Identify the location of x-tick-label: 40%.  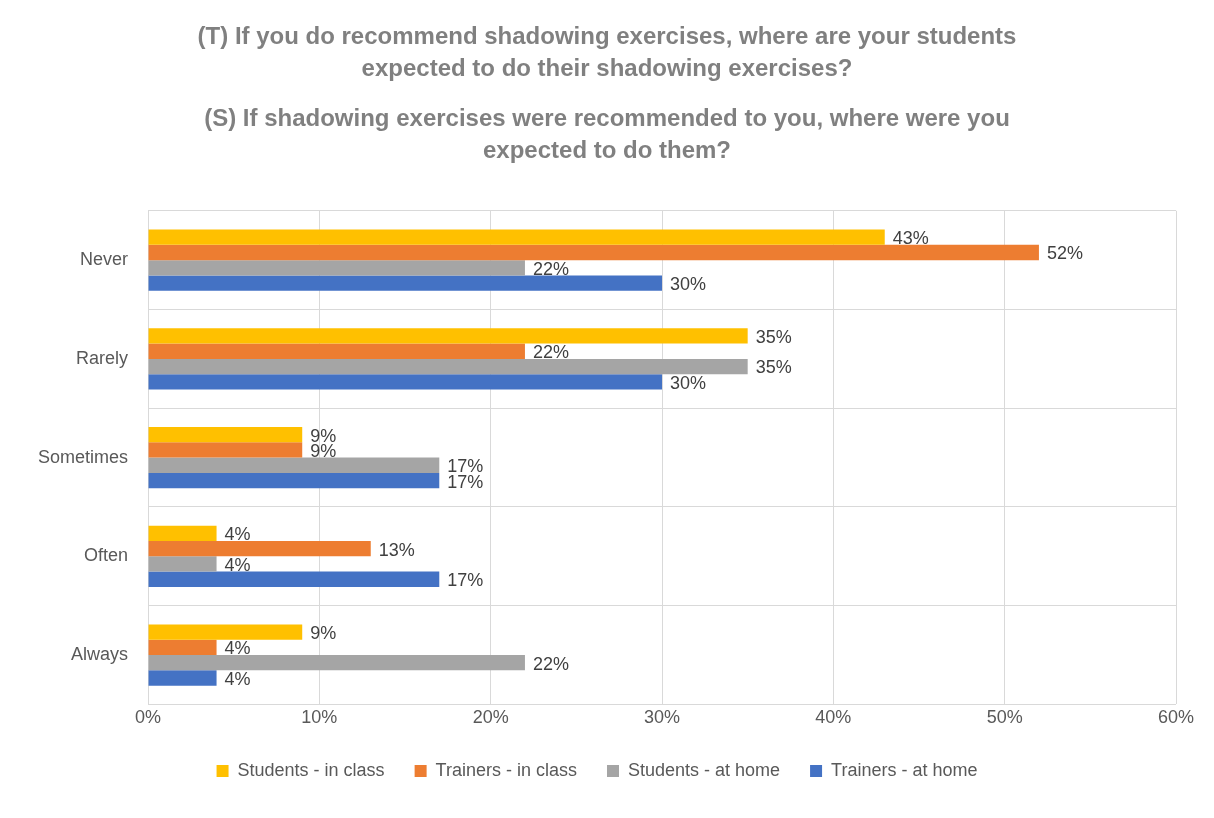
(833, 717).